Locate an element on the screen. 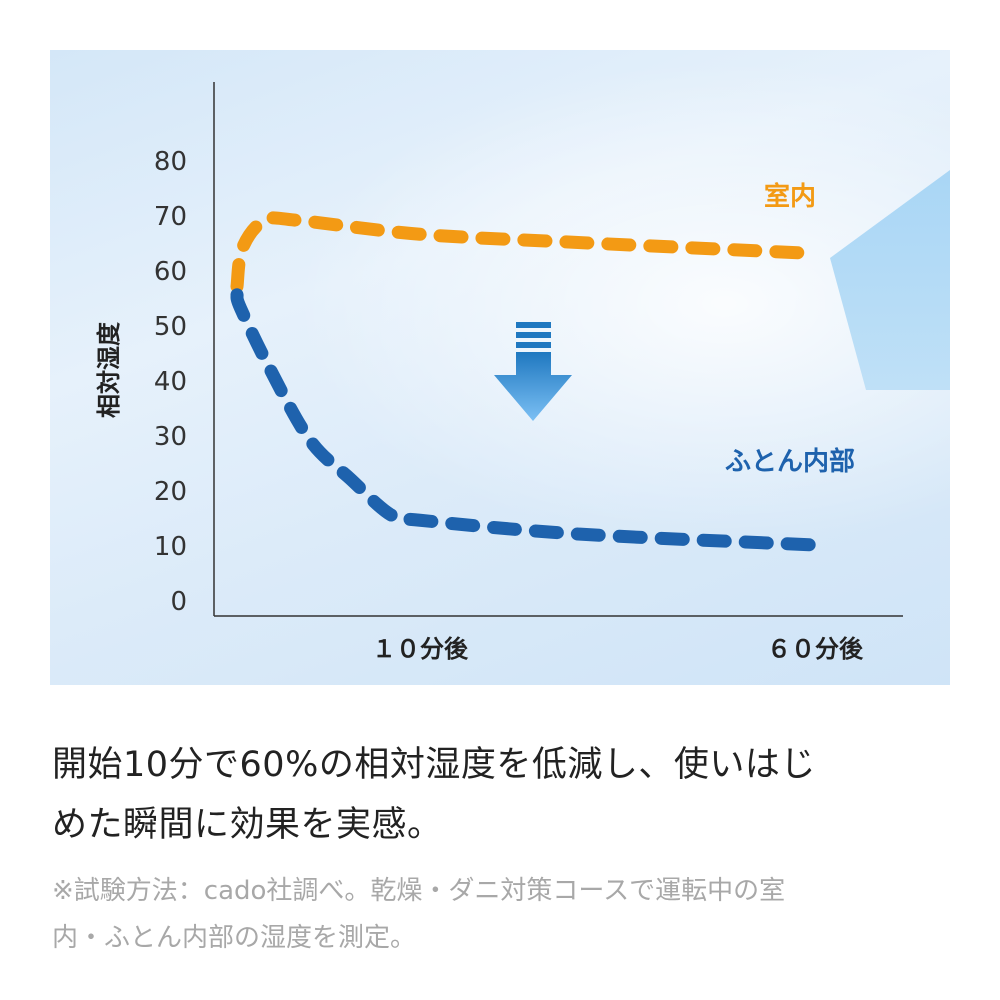 This screenshot has height=1000, width=1000. down-arrow-icon is located at coordinates (533, 386).